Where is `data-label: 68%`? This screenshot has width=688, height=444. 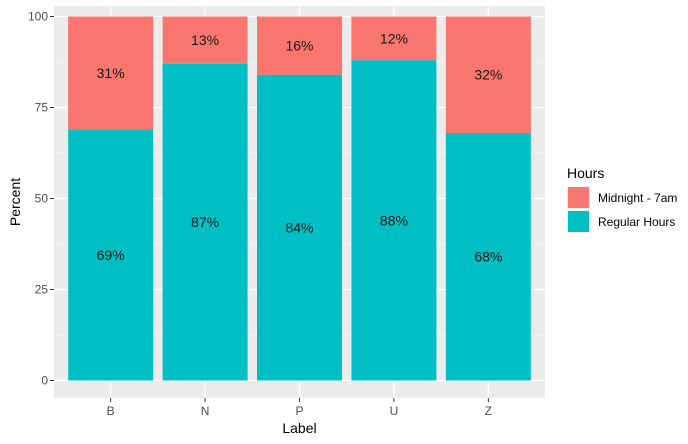 data-label: 68% is located at coordinates (488, 257).